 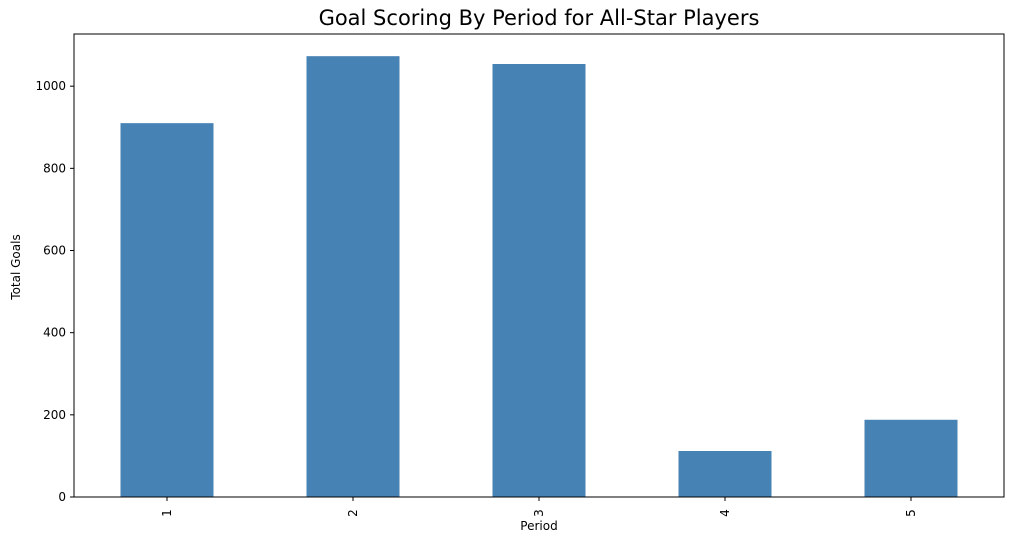 I want to click on y-tick-label: 400, so click(x=54, y=333).